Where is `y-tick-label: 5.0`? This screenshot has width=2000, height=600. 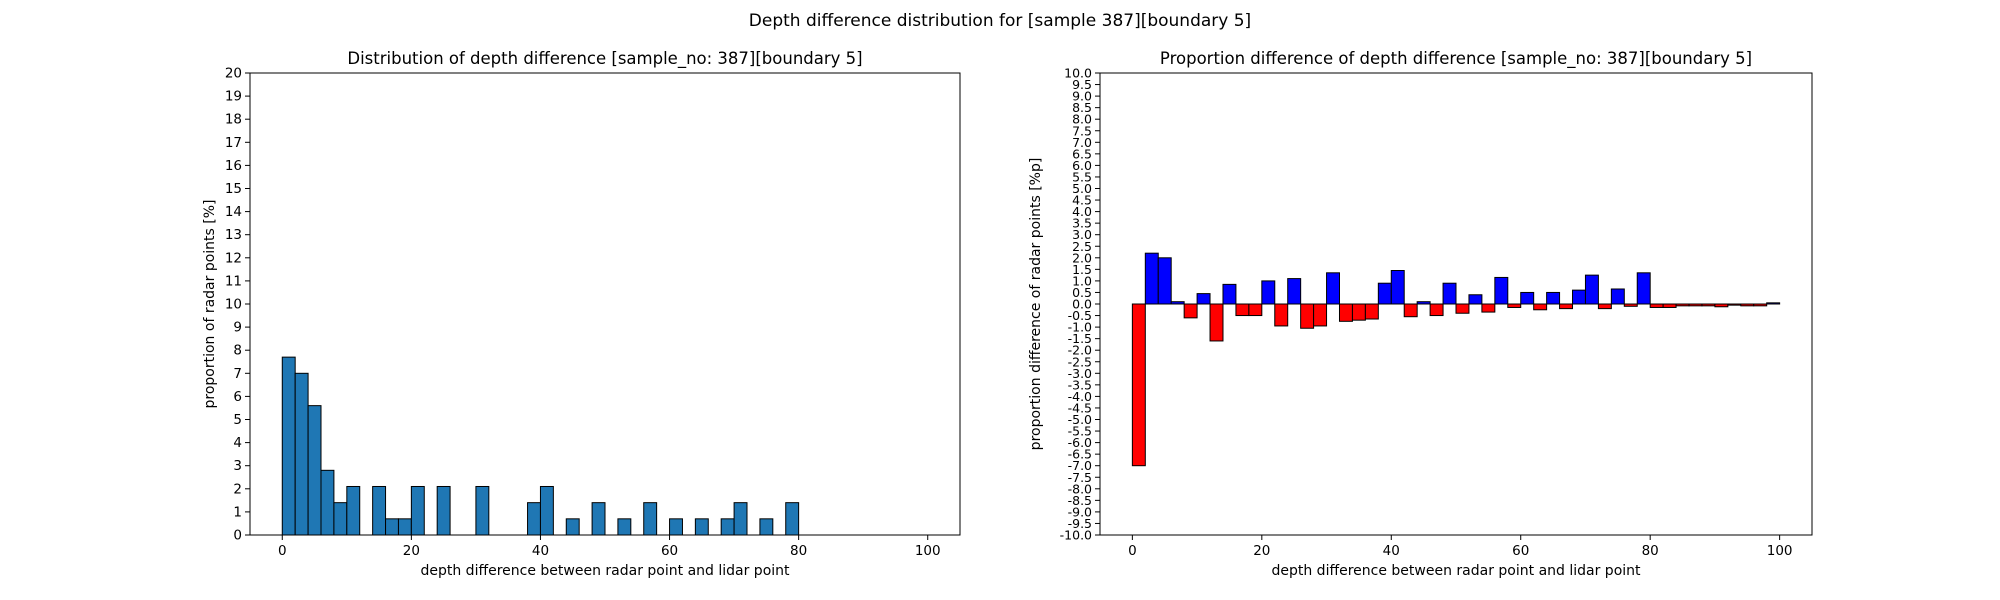 y-tick-label: 5.0 is located at coordinates (1082, 188).